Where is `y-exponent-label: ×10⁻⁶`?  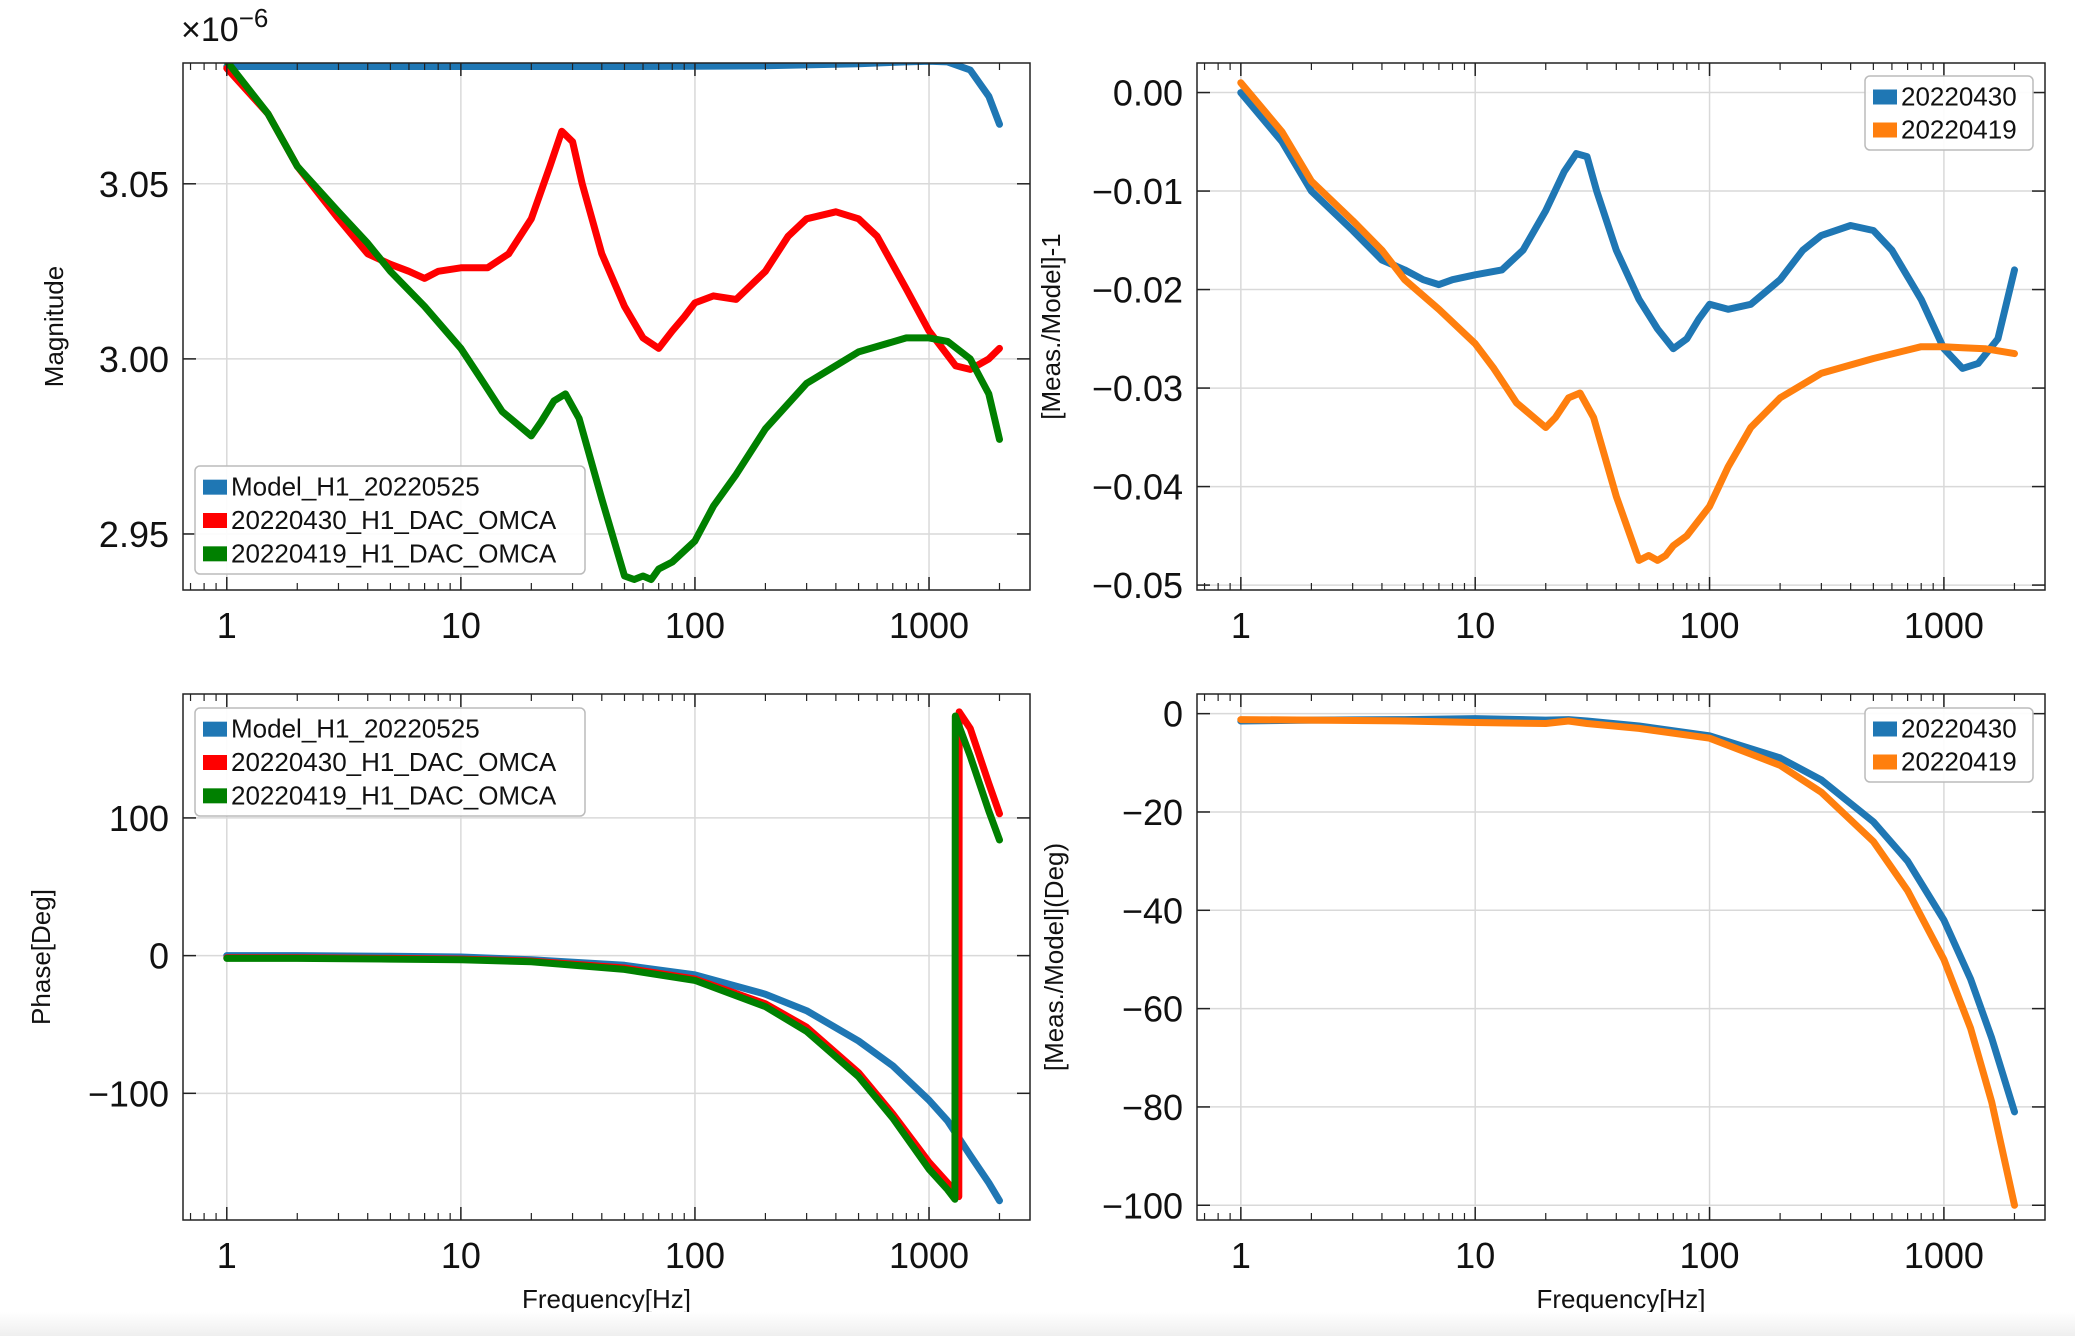 y-exponent-label: ×10⁻⁶ is located at coordinates (224, 26).